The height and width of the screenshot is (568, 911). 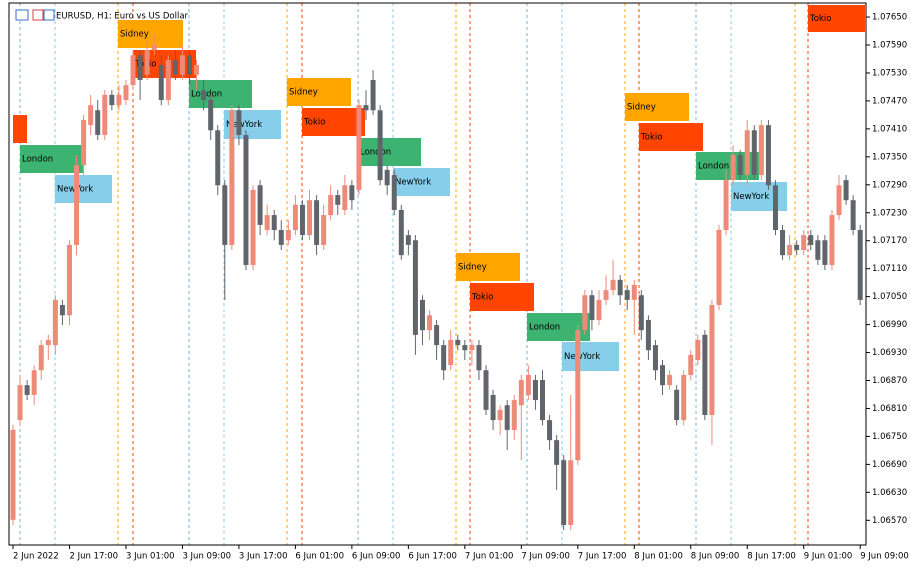 I want to click on y-tick-label: 1.06750, so click(x=889, y=437).